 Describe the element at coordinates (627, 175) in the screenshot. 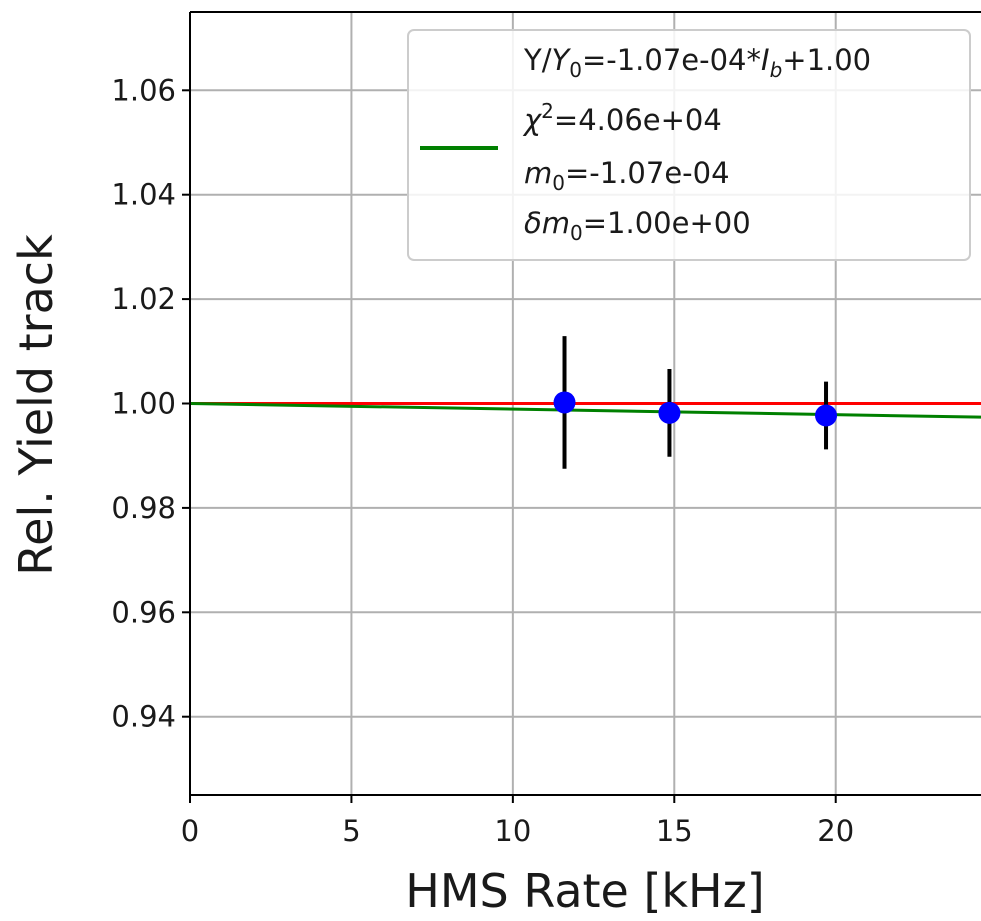

I see `legend-m0: m0=-1.07e-04` at that location.